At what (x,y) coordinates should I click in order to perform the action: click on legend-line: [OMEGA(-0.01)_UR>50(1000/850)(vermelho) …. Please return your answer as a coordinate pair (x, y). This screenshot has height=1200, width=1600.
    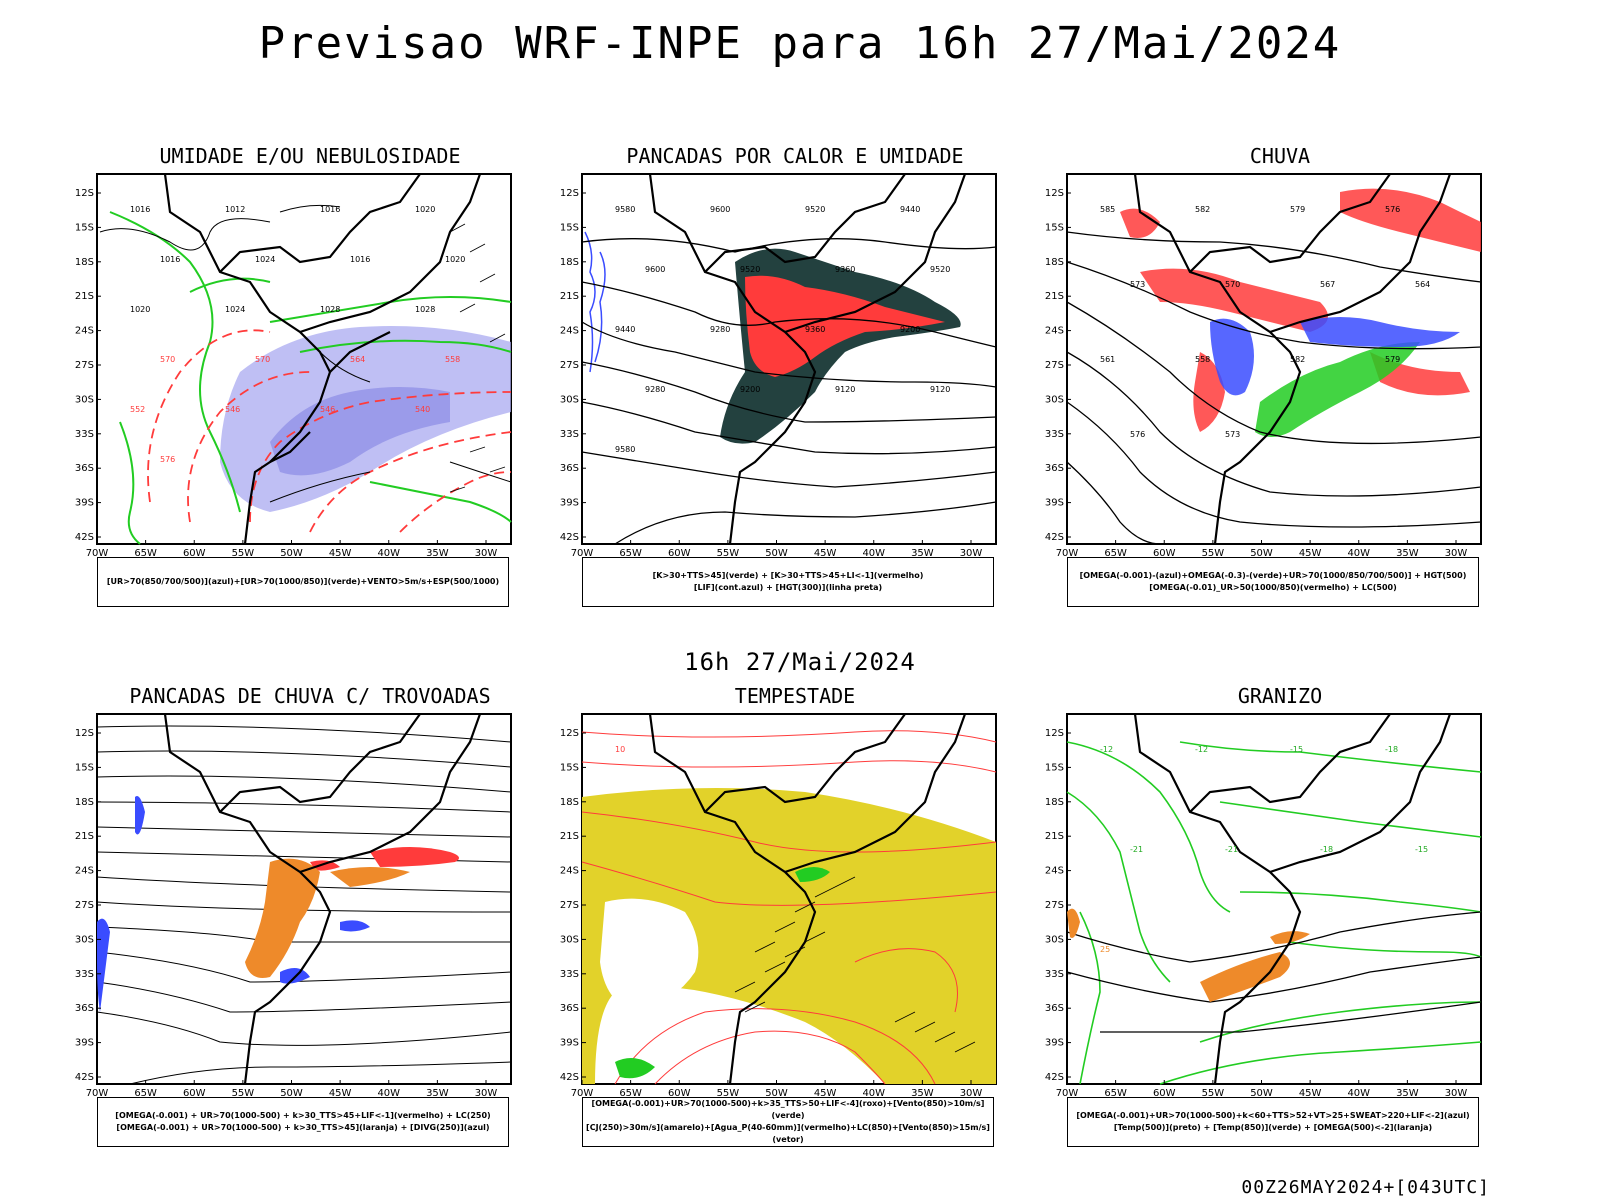
    Looking at the image, I should click on (1273, 587).